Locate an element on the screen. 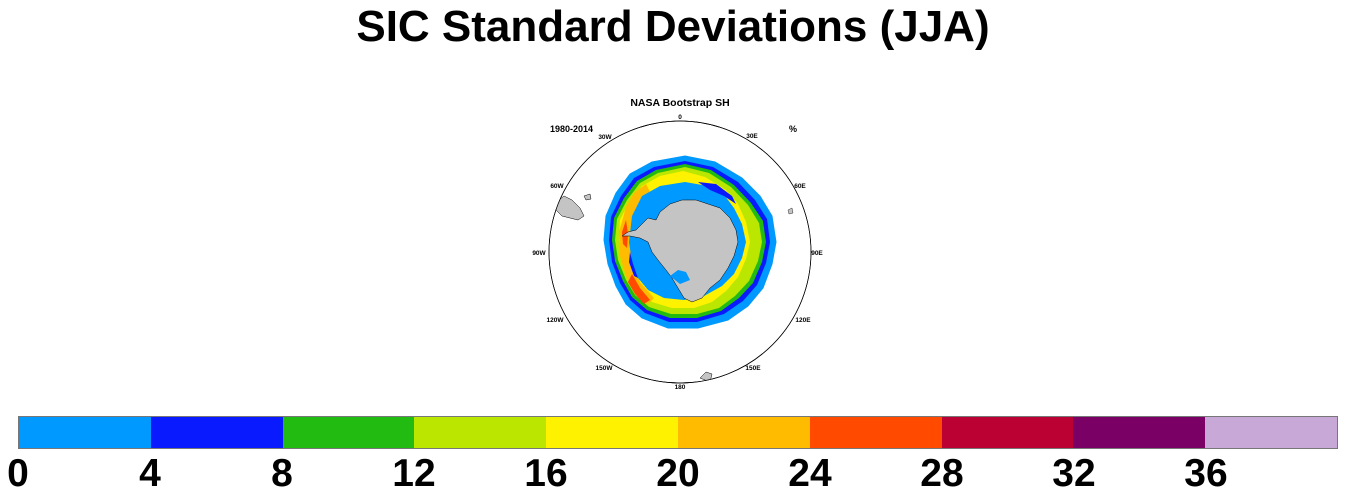 Image resolution: width=1346 pixels, height=499 pixels. colorbar-label-8: 32 is located at coordinates (1074, 473).